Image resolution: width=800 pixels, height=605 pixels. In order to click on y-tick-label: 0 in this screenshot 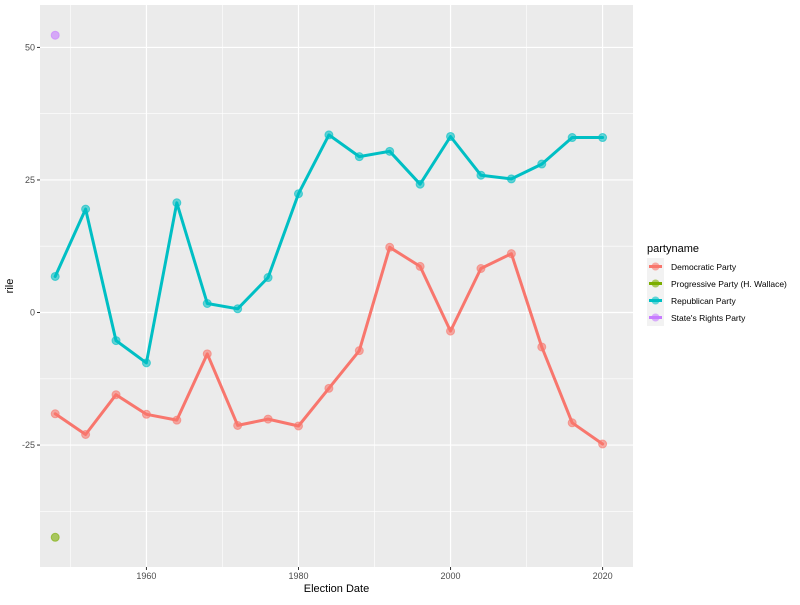, I will do `click(32, 313)`.